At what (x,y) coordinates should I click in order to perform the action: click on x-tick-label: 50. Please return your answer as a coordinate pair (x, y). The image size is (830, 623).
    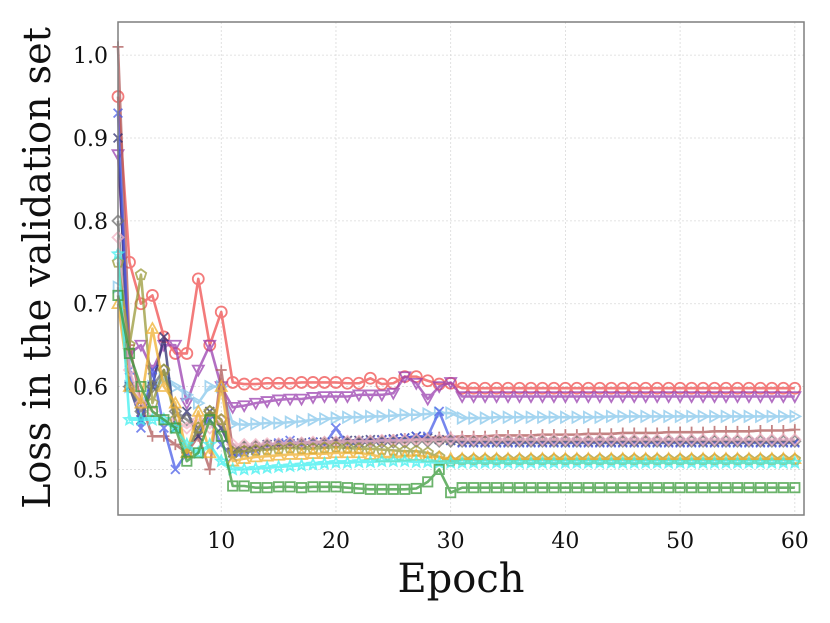
    Looking at the image, I should click on (680, 541).